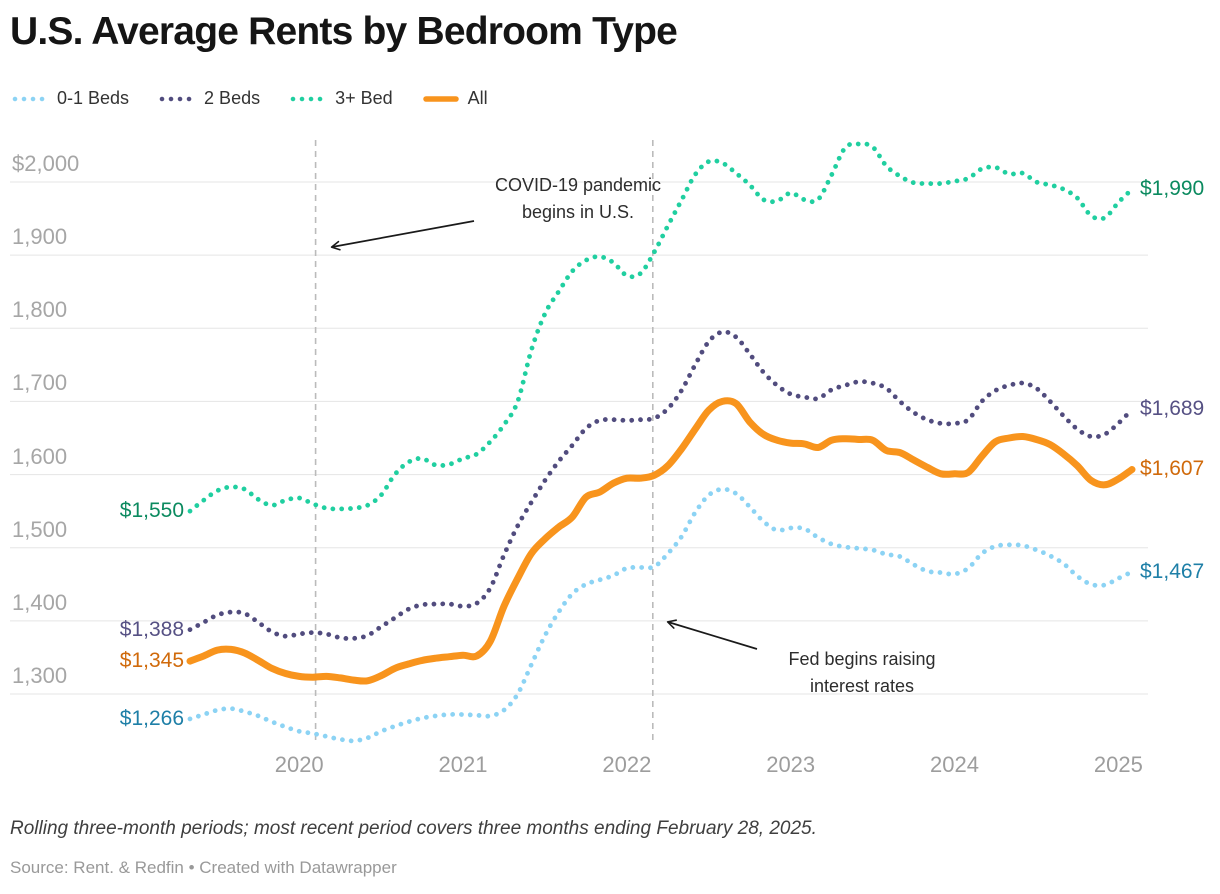 The image size is (1220, 894). I want to click on annotation-arrow-fed, so click(712, 634).